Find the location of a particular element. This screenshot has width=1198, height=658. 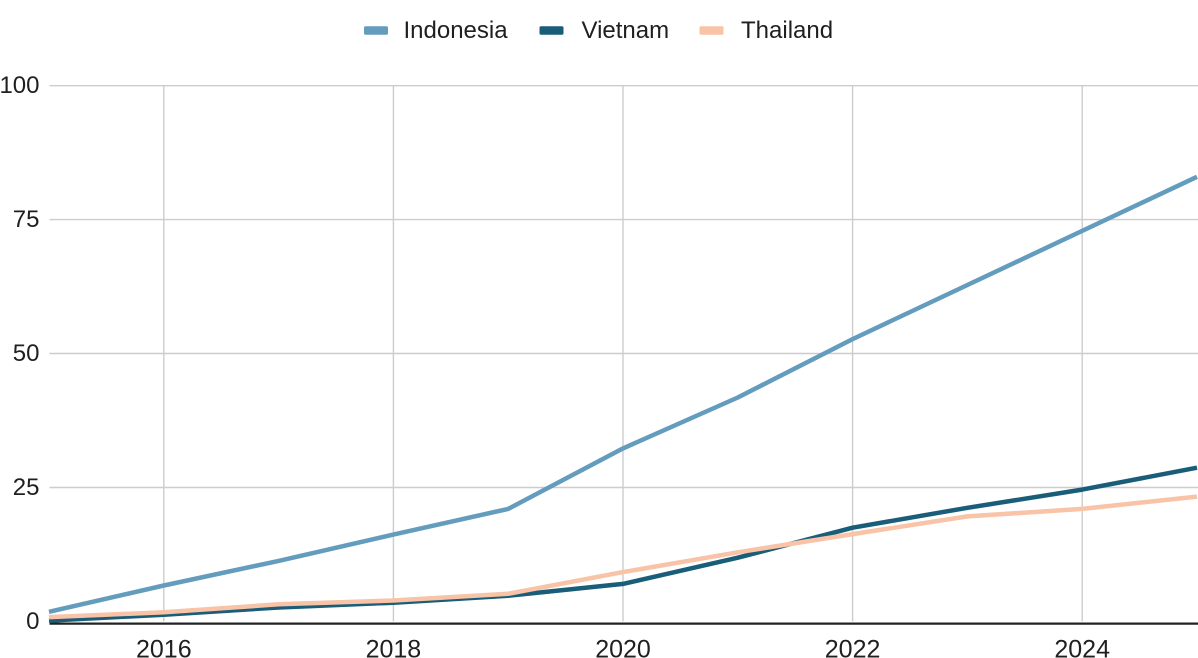

svg-text: 2024 is located at coordinates (1082, 647).